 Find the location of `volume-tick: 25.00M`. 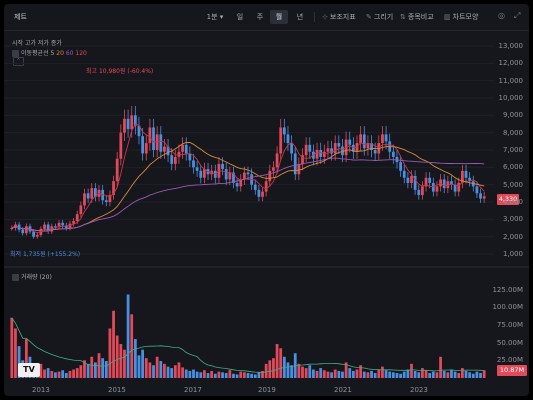

volume-tick: 25.00M is located at coordinates (509, 360).